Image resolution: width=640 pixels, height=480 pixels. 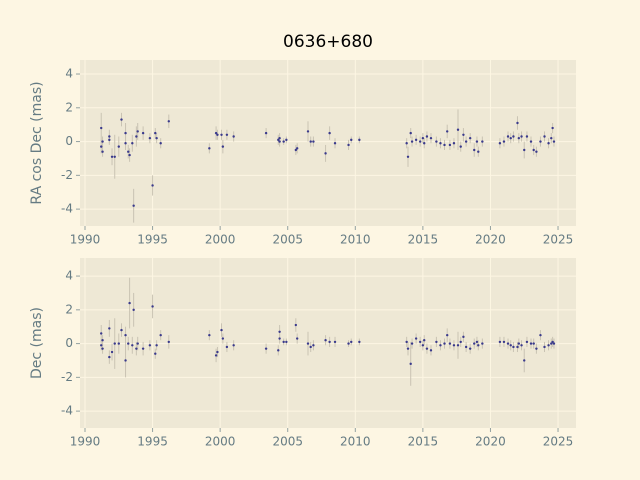 I want to click on x-tick-label: 1990, so click(x=85, y=240).